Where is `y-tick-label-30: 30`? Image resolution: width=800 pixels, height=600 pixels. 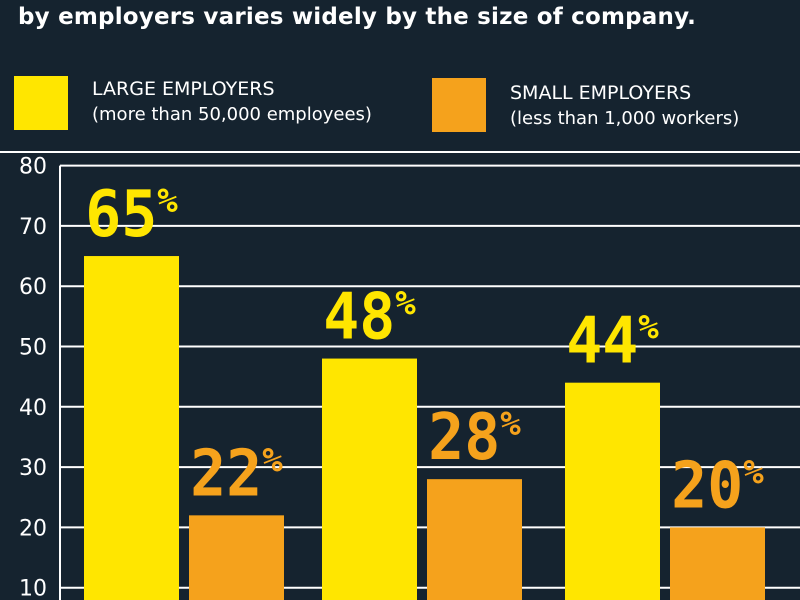 y-tick-label-30: 30 is located at coordinates (33, 468).